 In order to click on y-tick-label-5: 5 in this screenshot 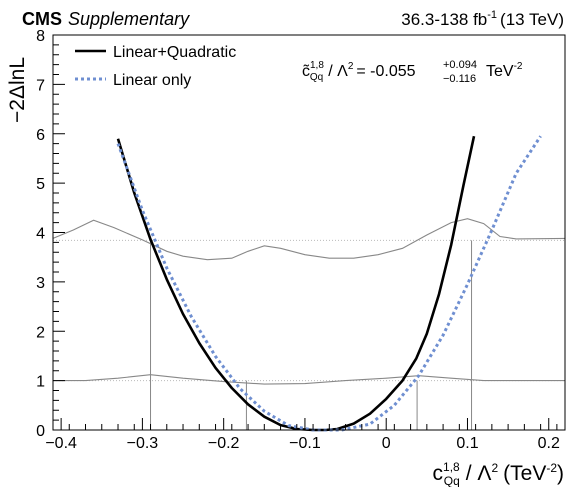, I will do `click(40, 184)`.